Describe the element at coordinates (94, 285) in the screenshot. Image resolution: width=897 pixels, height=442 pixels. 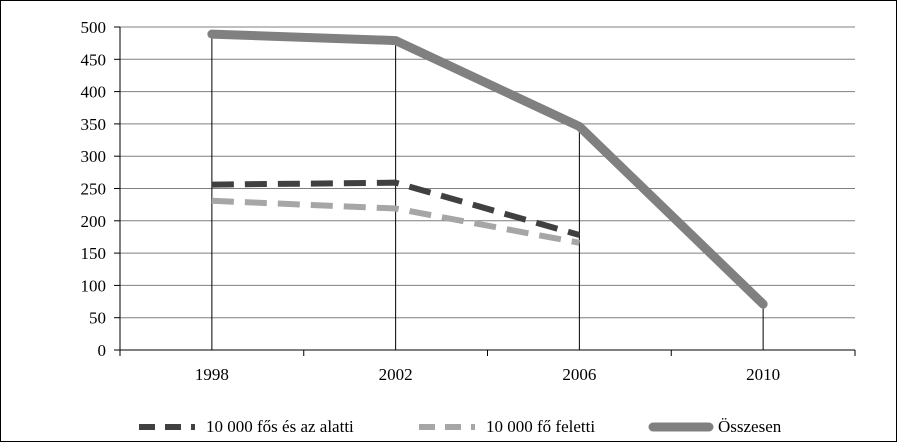
I see `y-tick-label: 100` at that location.